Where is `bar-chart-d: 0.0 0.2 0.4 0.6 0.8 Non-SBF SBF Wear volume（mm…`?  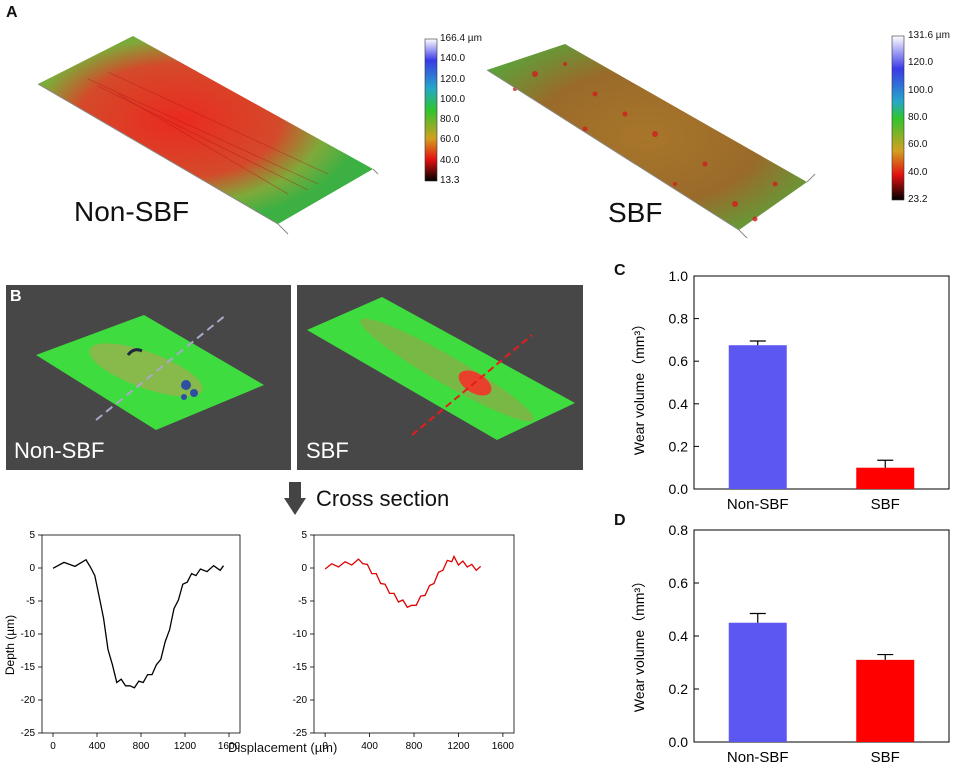 bar-chart-d: 0.0 0.2 0.4 0.6 0.8 Non-SBF SBF Wear volume（mm… is located at coordinates (790, 644).